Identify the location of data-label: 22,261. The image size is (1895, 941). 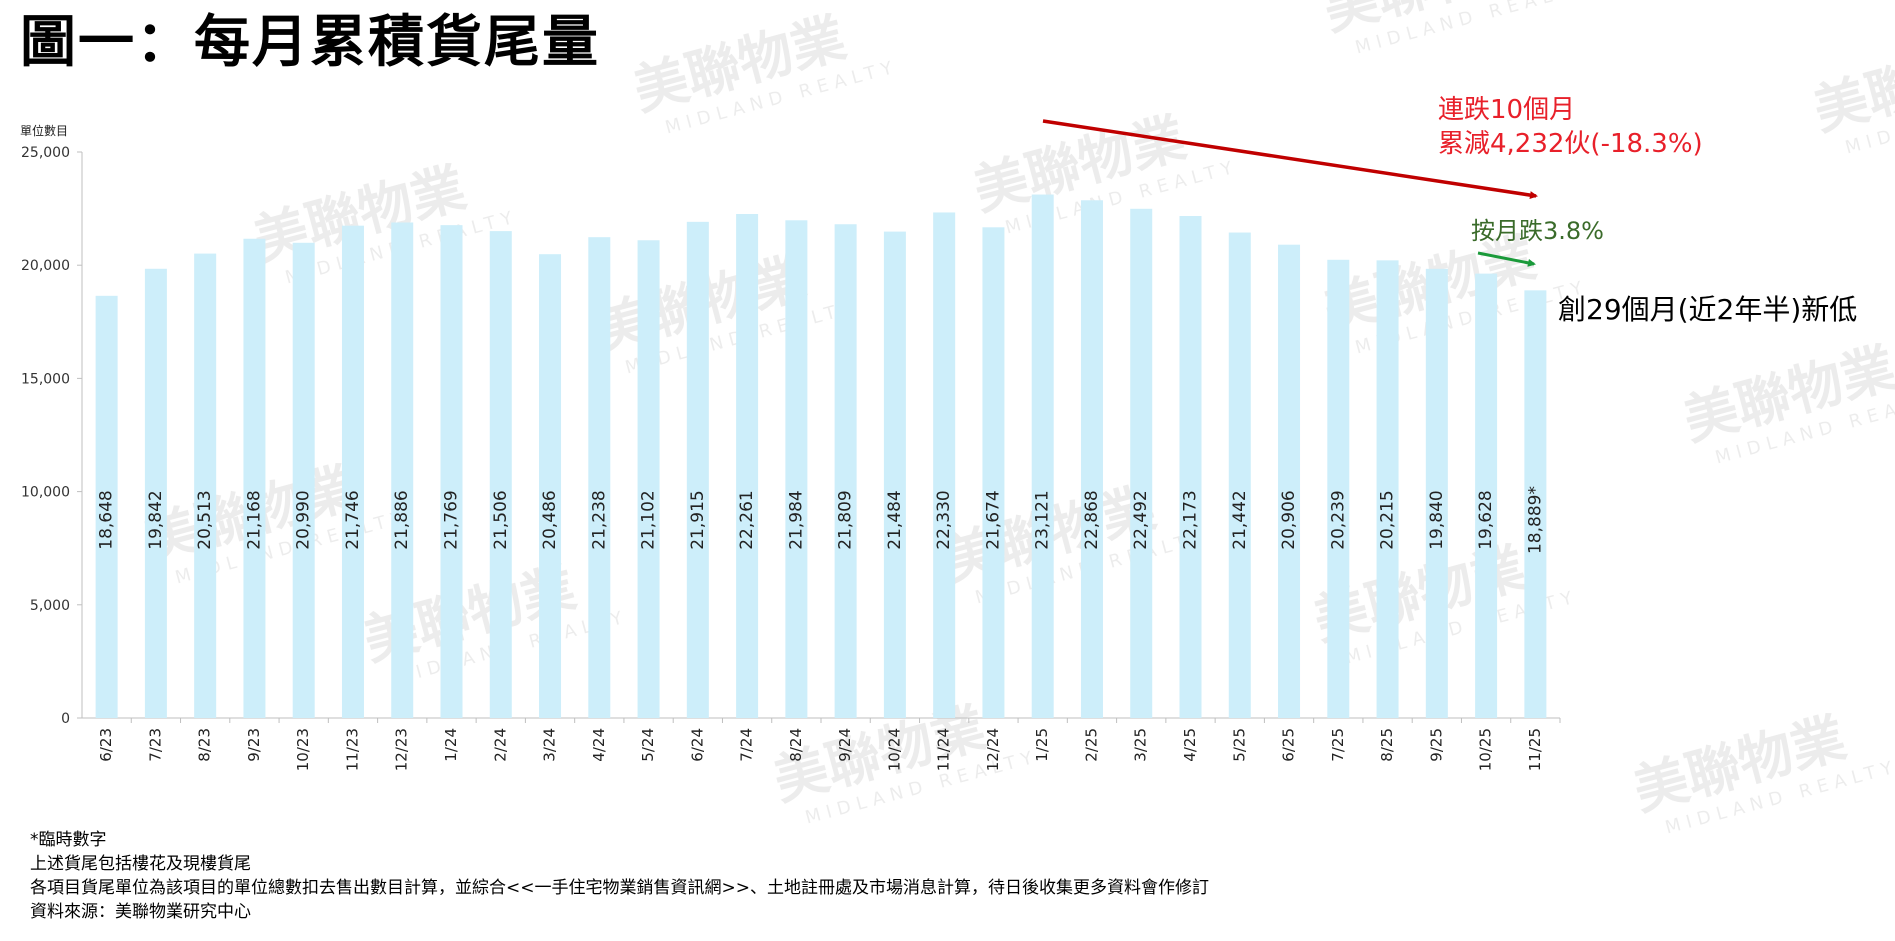
(747, 519).